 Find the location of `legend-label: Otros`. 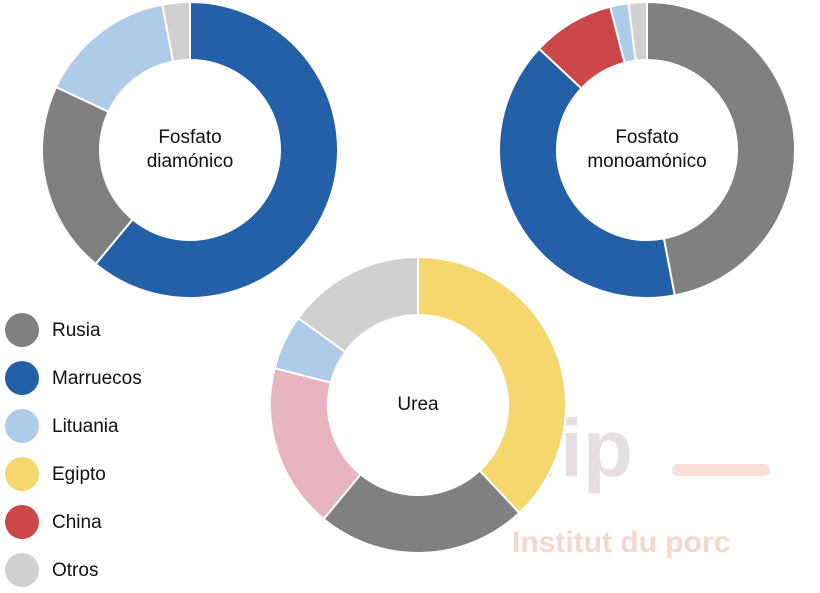

legend-label: Otros is located at coordinates (75, 570).